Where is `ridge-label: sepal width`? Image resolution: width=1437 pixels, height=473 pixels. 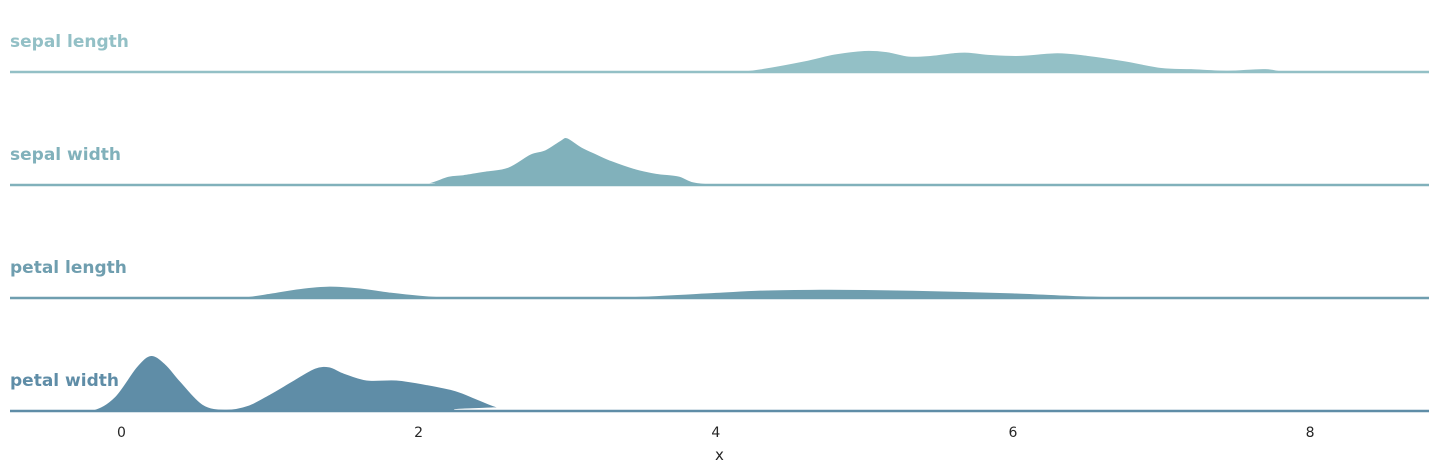
ridge-label: sepal width is located at coordinates (65, 155).